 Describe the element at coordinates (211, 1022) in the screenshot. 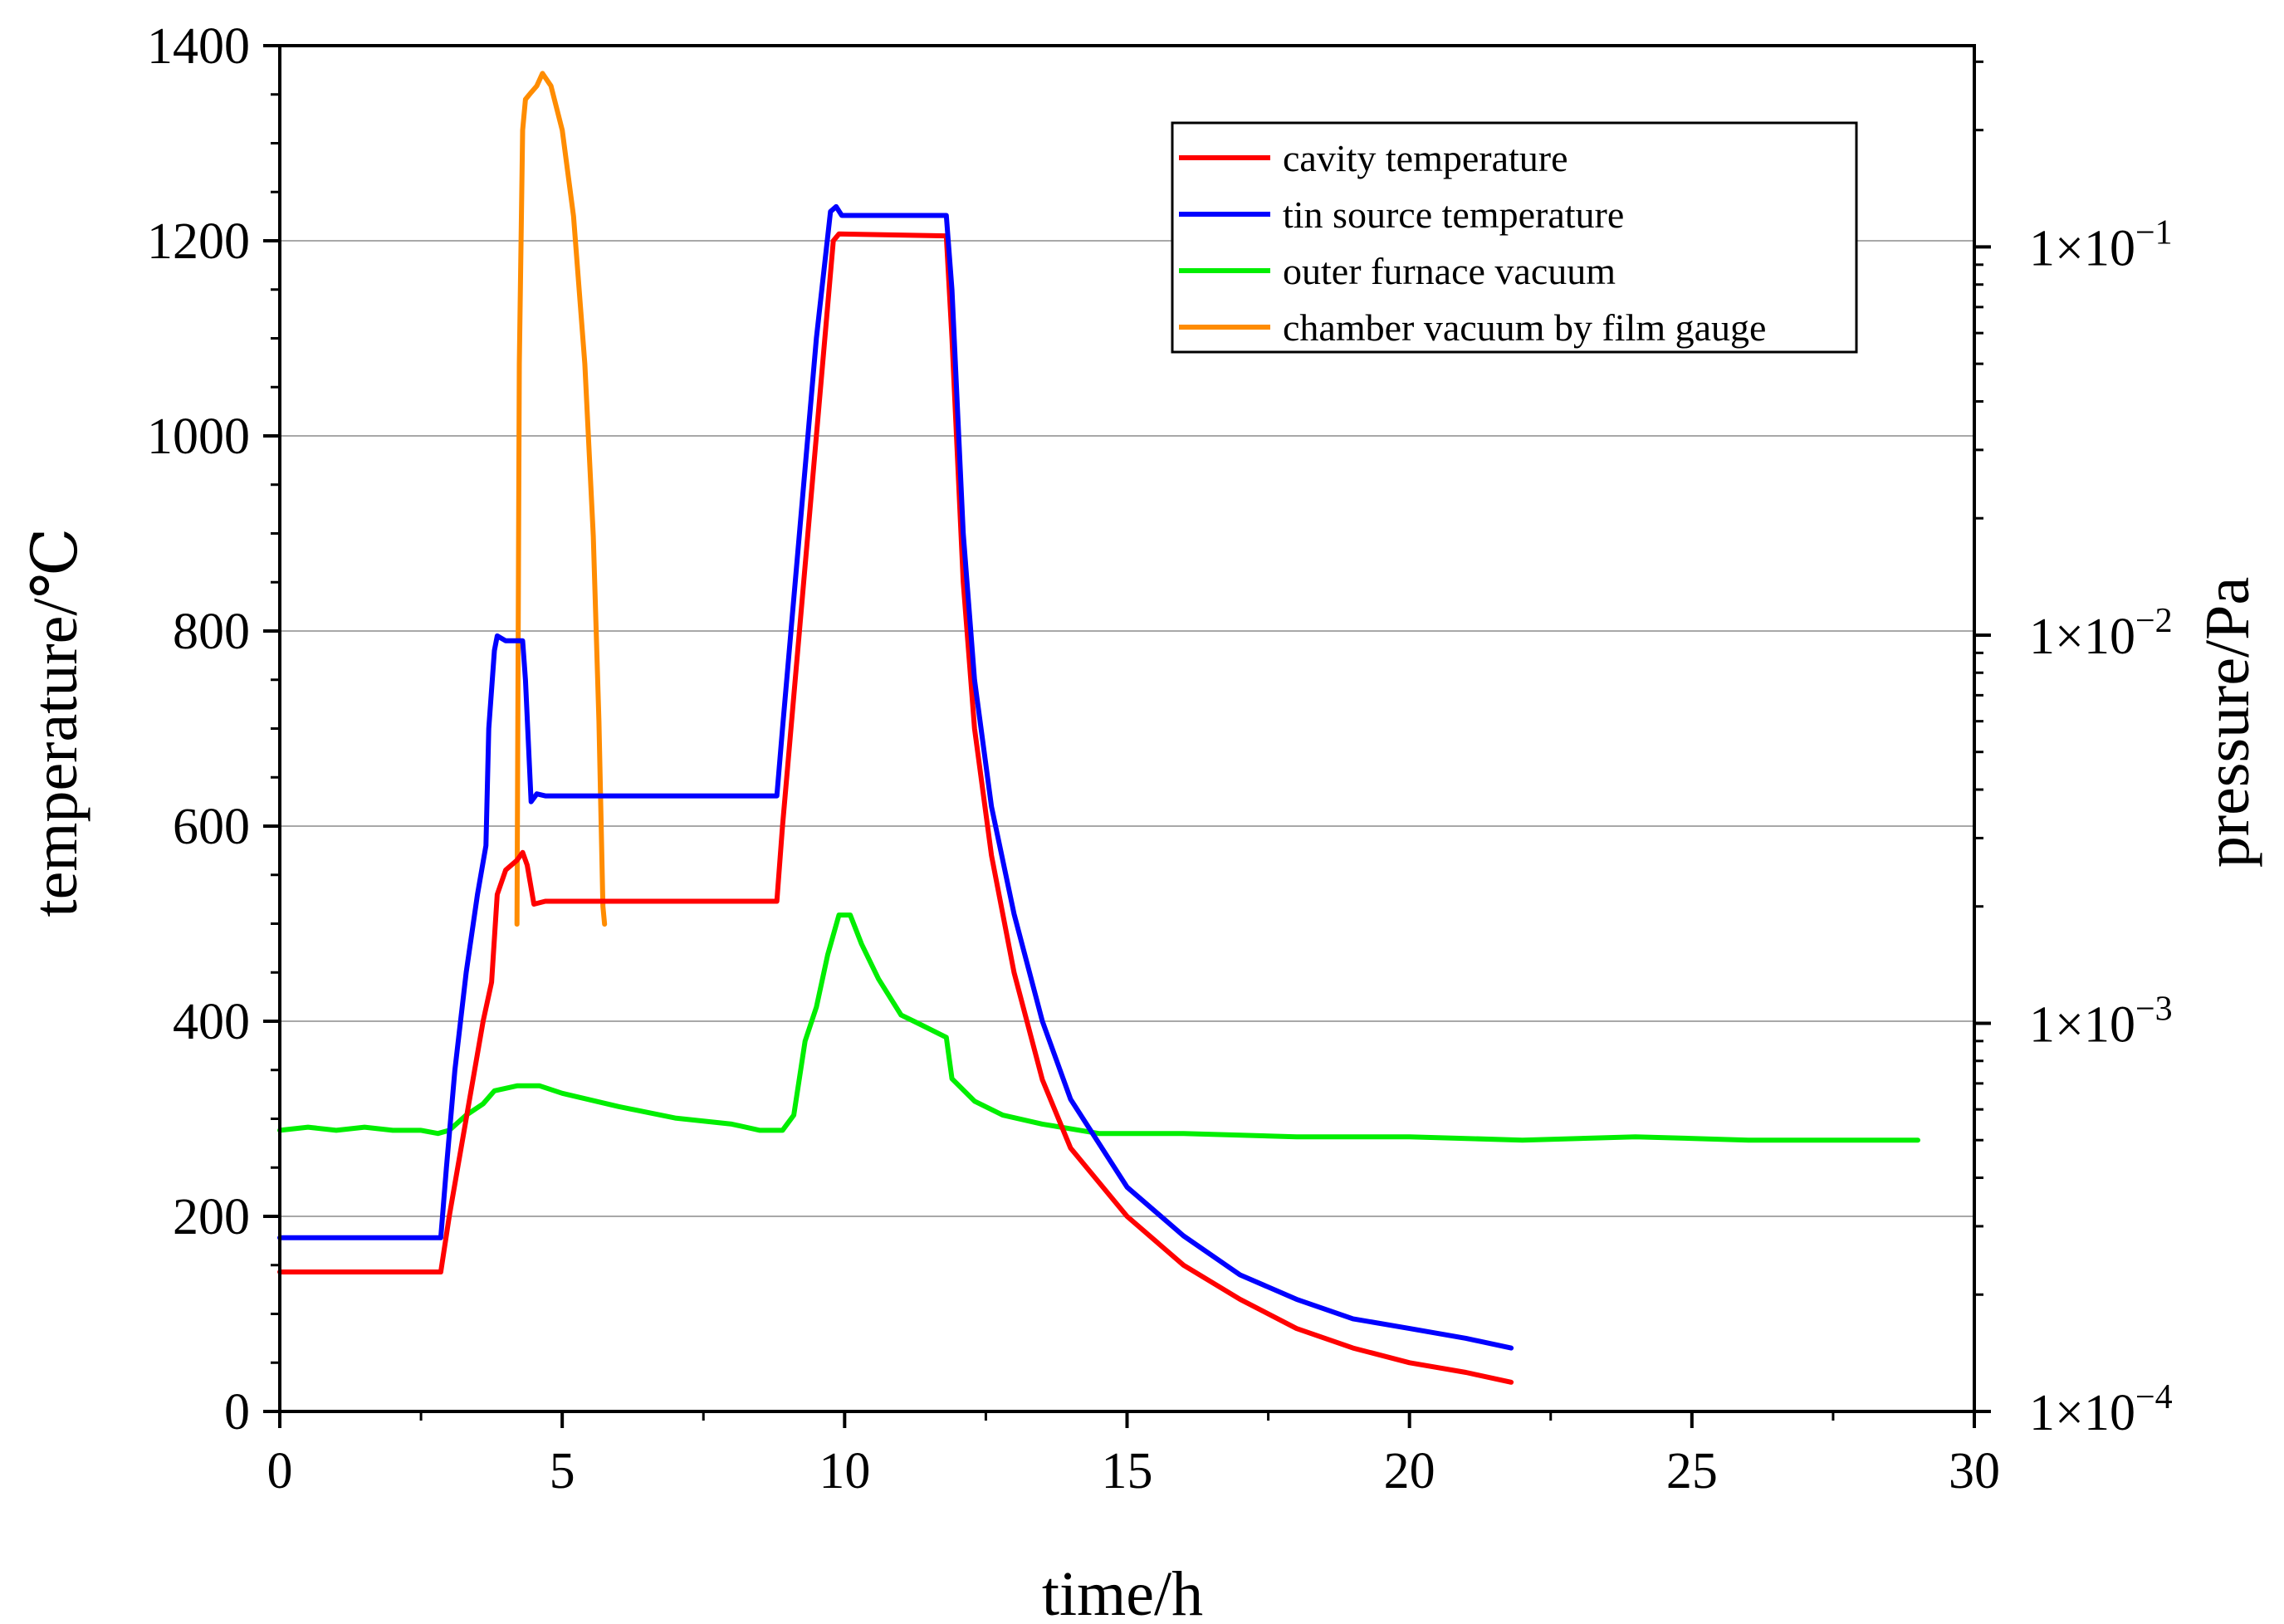

I see `y-tick-label: 400` at that location.